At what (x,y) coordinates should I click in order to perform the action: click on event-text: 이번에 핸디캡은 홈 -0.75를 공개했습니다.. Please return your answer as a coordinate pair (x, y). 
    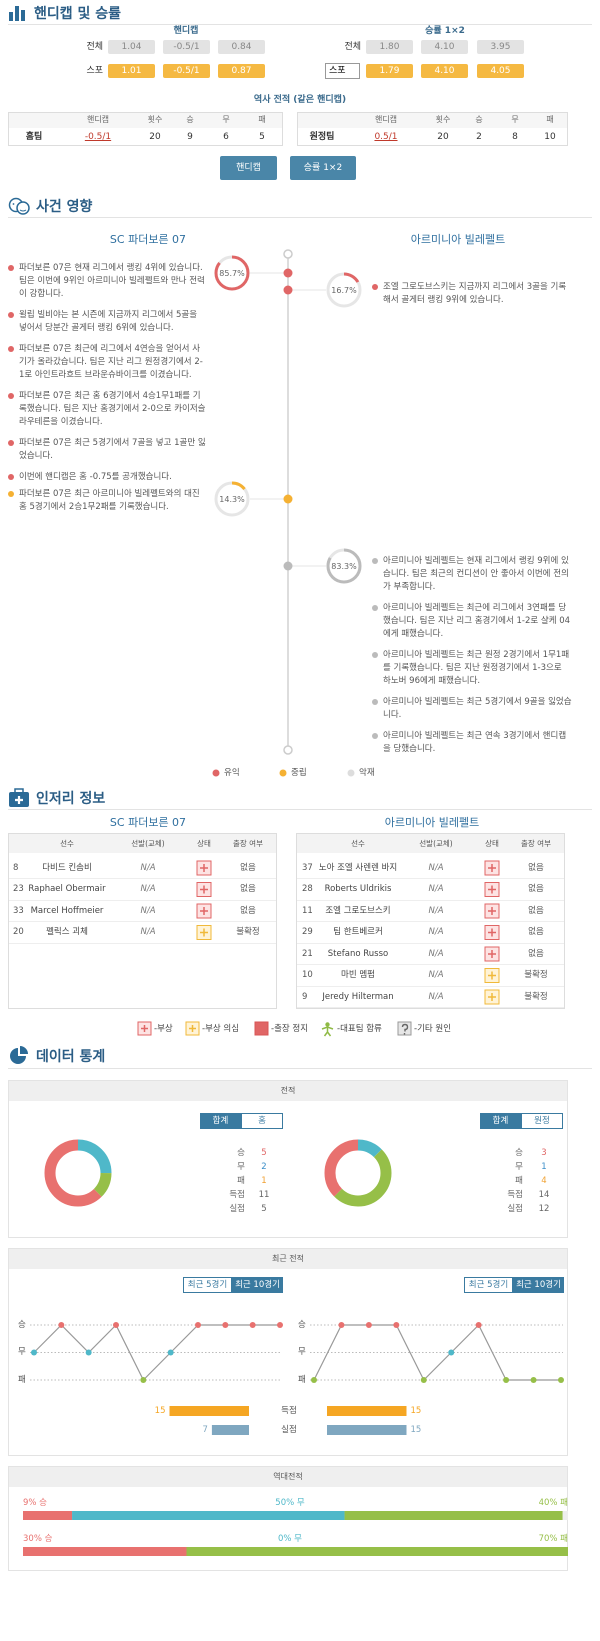
    Looking at the image, I should click on (95, 477).